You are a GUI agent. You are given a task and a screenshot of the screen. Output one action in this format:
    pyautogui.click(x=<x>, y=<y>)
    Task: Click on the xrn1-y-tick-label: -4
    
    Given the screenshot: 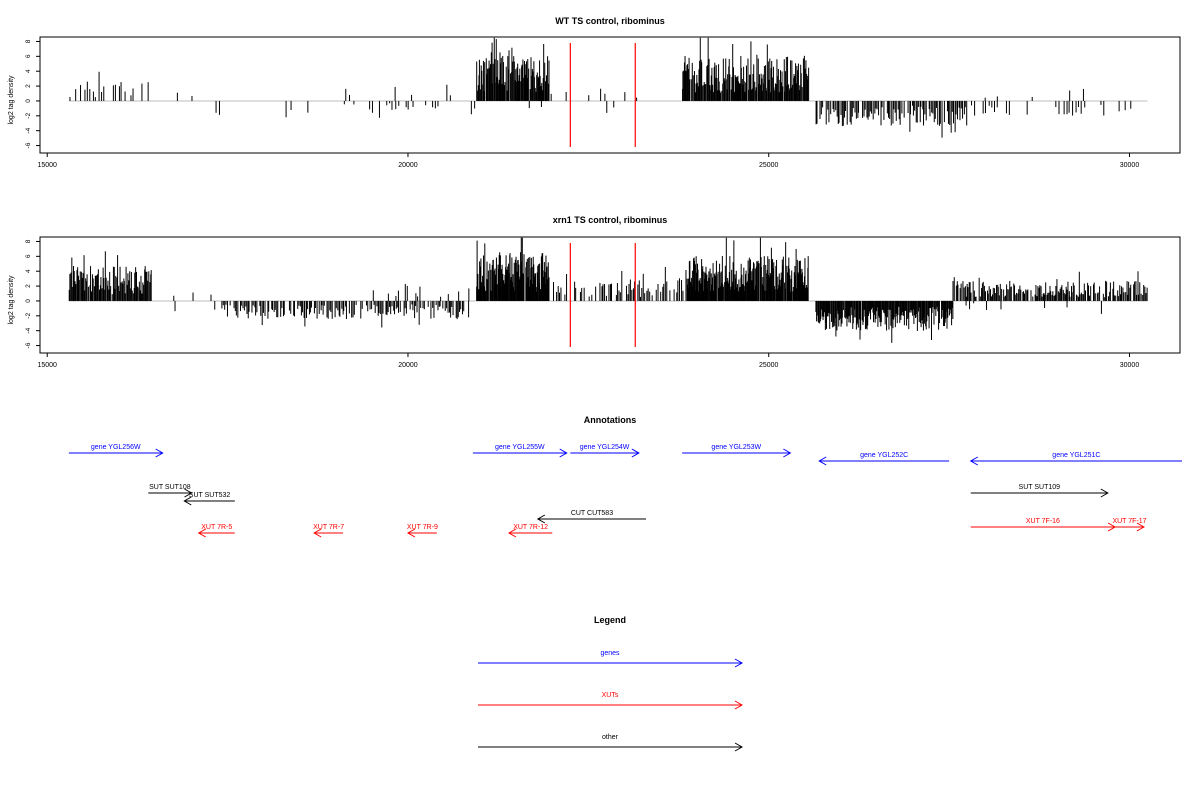 What is the action you would take?
    pyautogui.click(x=28, y=330)
    